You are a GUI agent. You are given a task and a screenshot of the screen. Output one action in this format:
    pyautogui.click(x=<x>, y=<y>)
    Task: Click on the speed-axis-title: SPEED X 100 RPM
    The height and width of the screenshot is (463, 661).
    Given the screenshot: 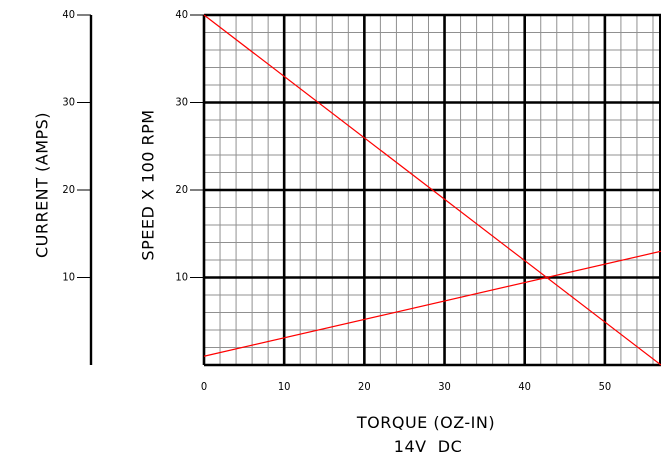 What is the action you would take?
    pyautogui.click(x=148, y=184)
    